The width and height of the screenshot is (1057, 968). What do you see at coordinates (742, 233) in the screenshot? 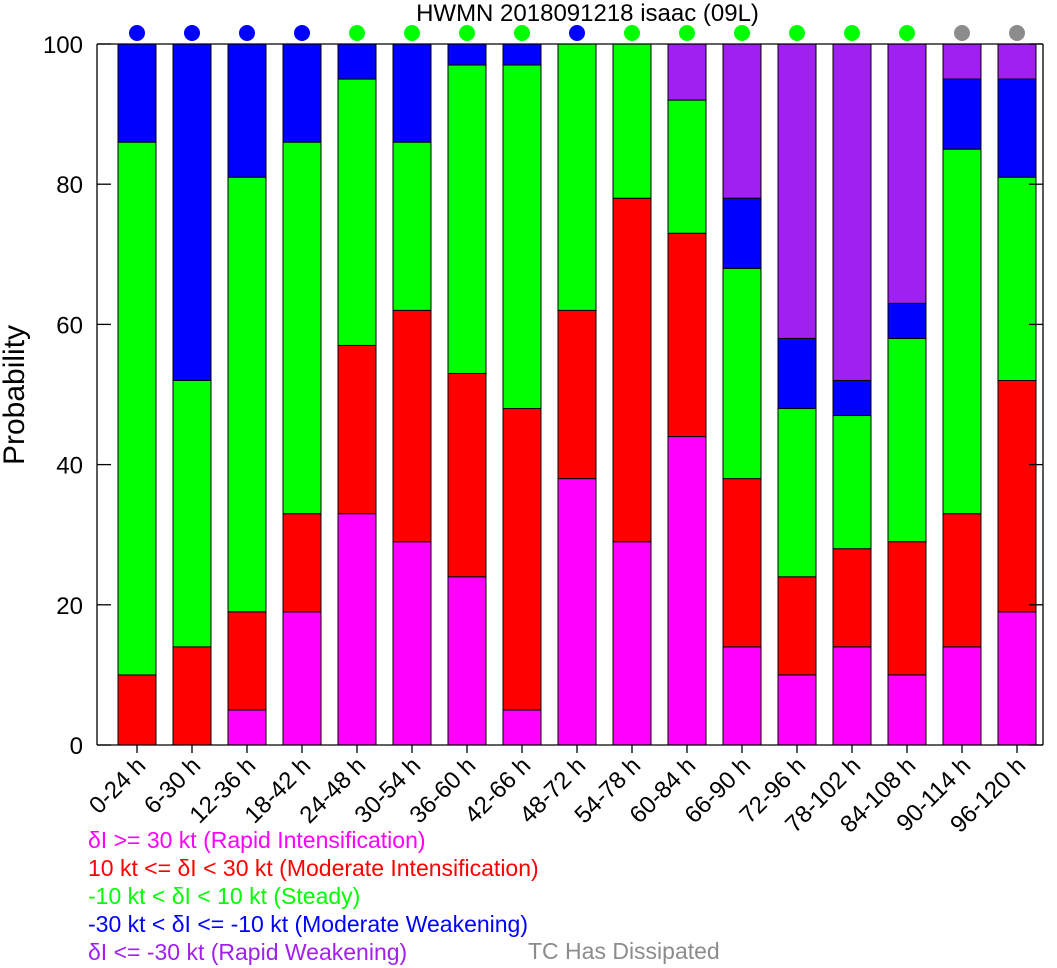
I see `bar-segment-66-90h-s3` at bounding box center [742, 233].